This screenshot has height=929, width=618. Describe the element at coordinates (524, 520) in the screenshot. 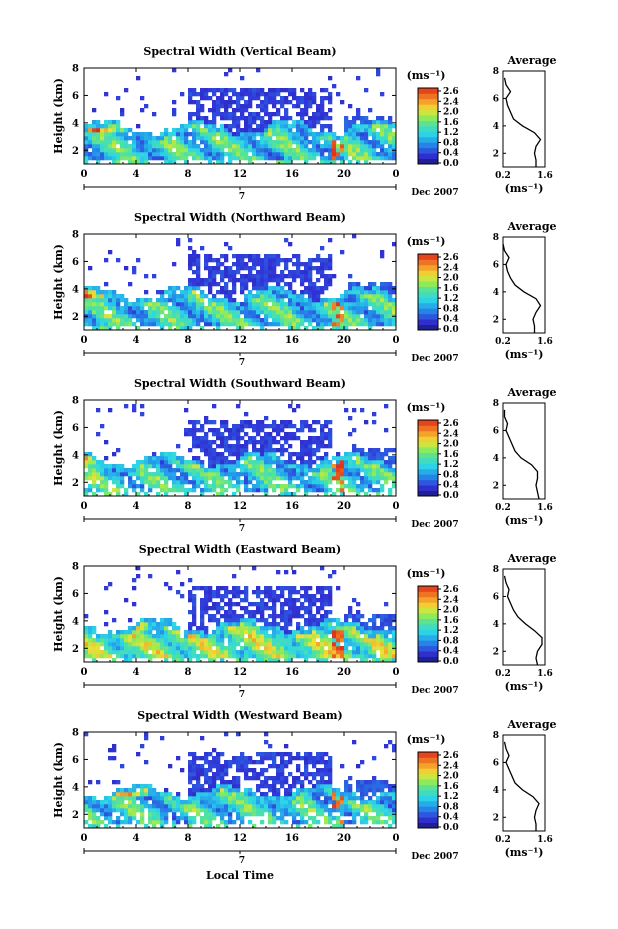

I see `average-unit-label: (ms⁻¹)` at that location.